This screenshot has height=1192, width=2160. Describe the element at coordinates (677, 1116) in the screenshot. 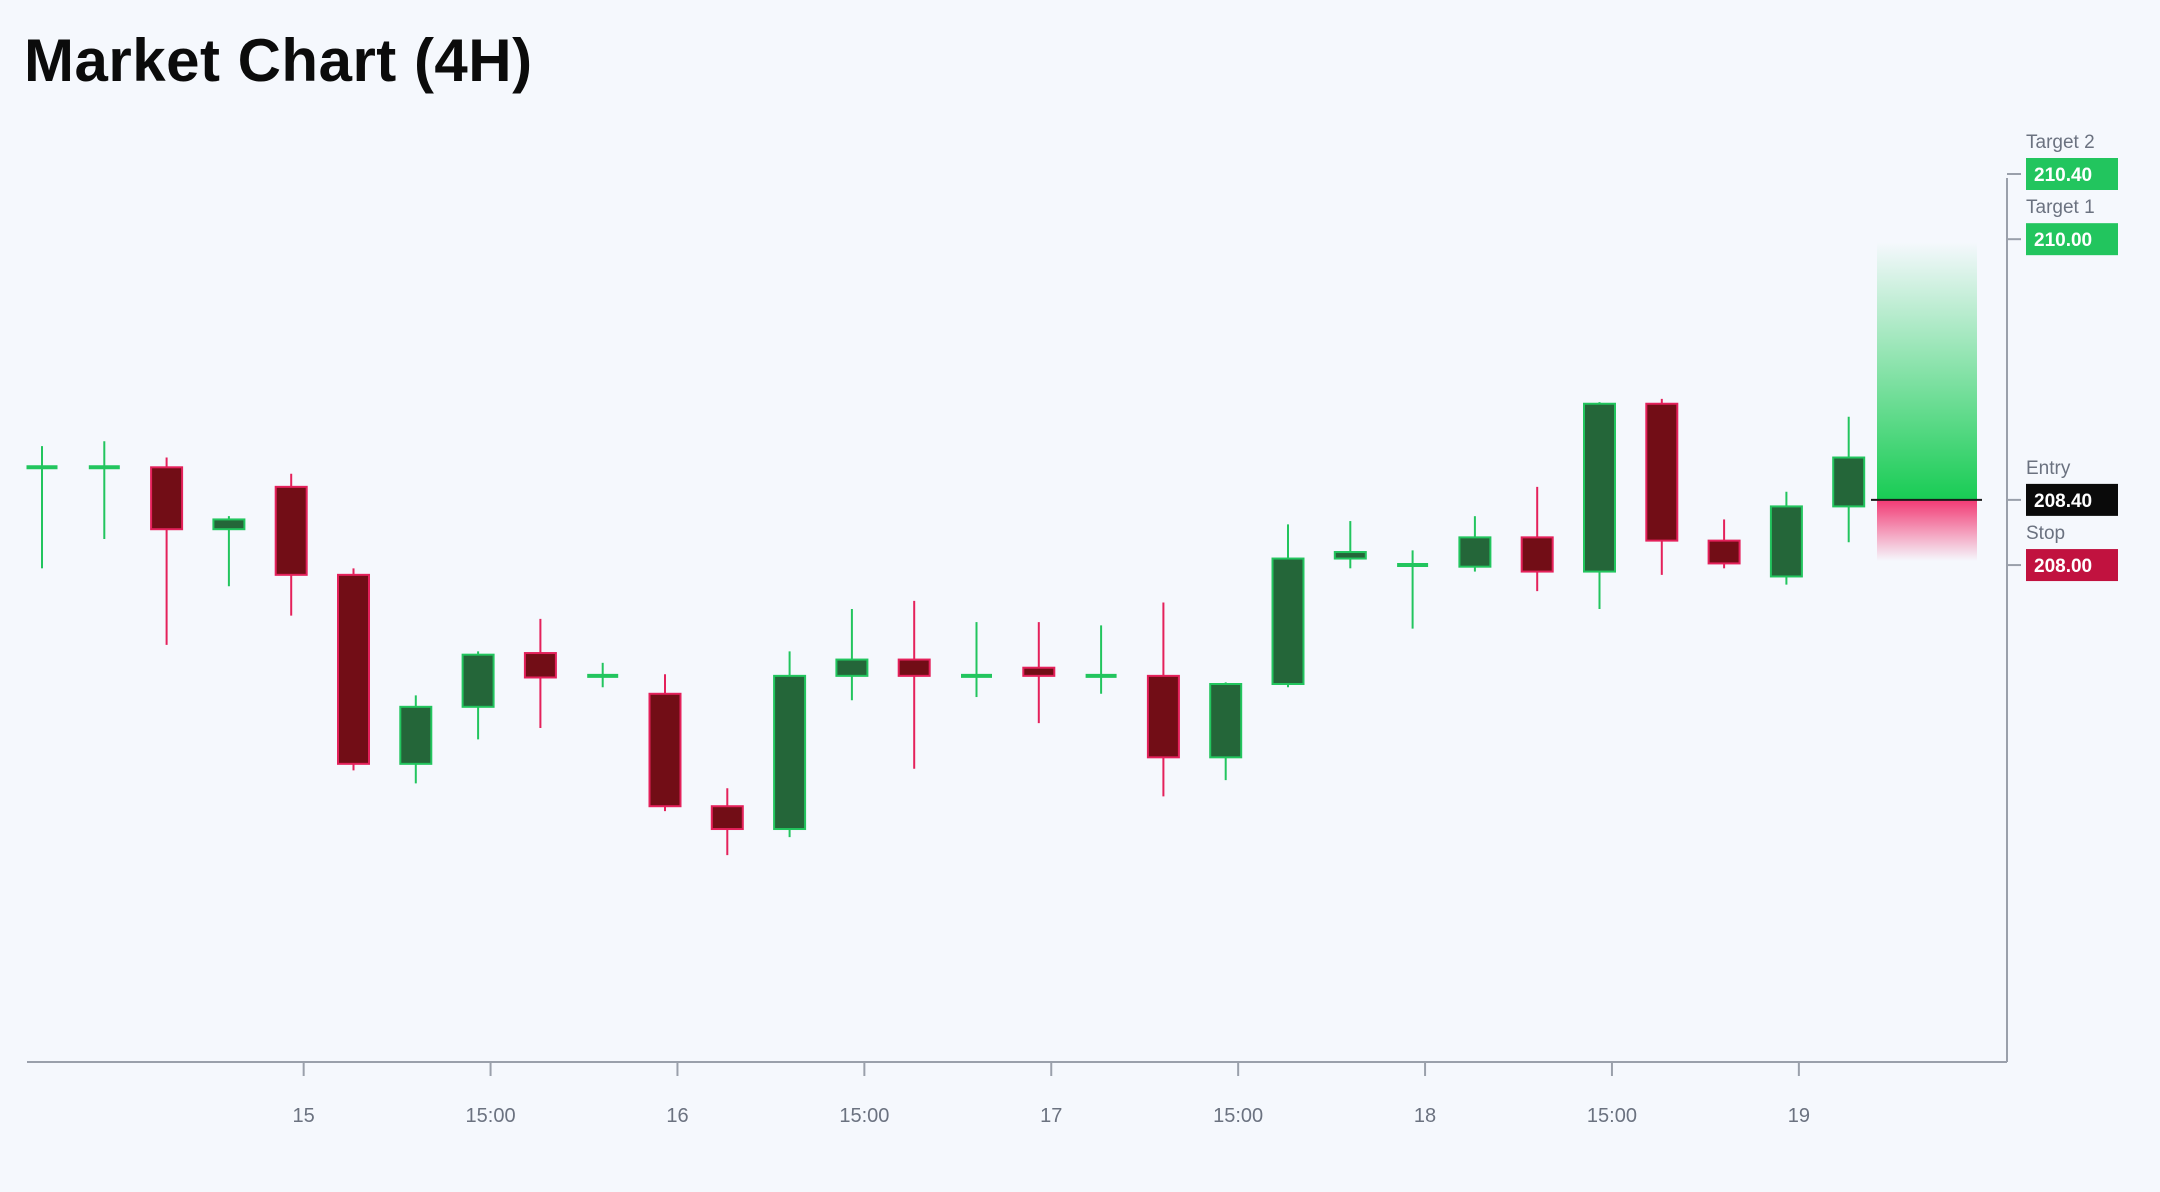

I see `x-tick-label: 16` at that location.